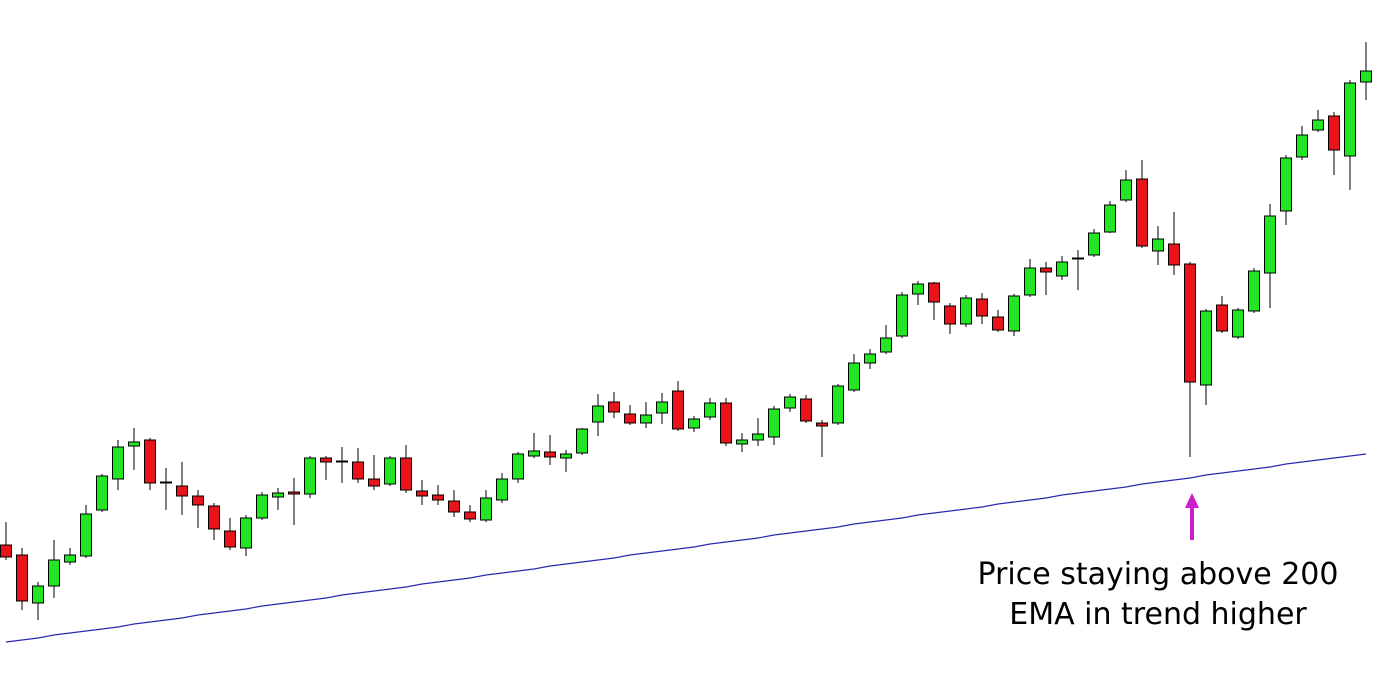 The image size is (1376, 699). I want to click on annotation-line: Price staying above 200, so click(1158, 574).